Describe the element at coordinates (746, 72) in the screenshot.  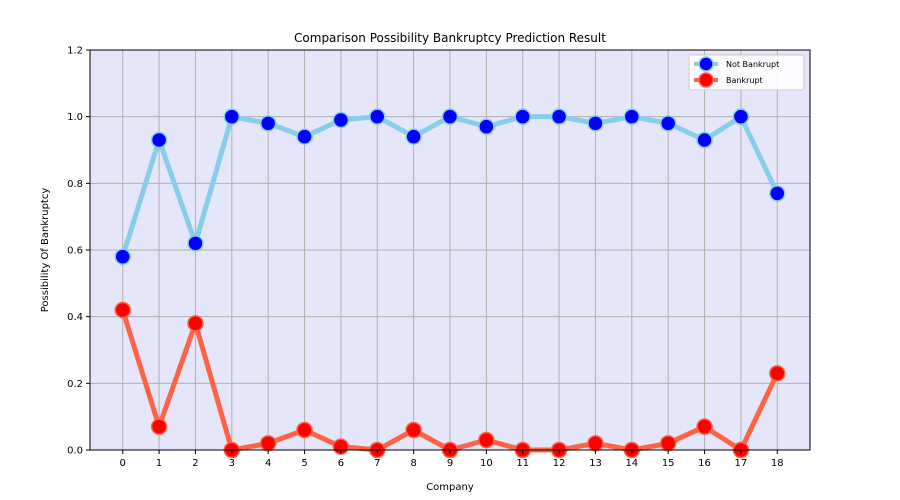
I see `legend: Not Bankrupt Bankrupt` at that location.